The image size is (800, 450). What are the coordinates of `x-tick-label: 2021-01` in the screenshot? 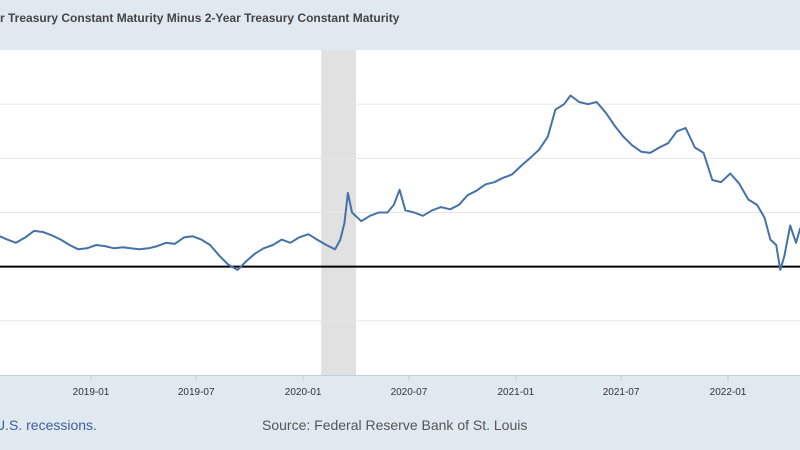 It's located at (516, 392).